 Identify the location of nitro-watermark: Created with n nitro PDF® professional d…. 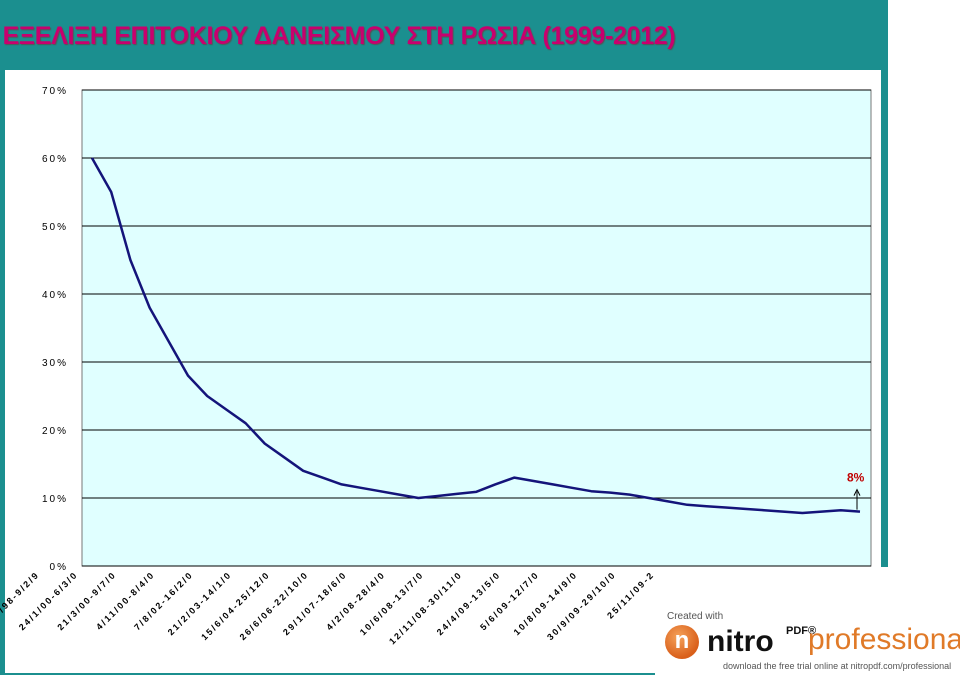
(807, 621).